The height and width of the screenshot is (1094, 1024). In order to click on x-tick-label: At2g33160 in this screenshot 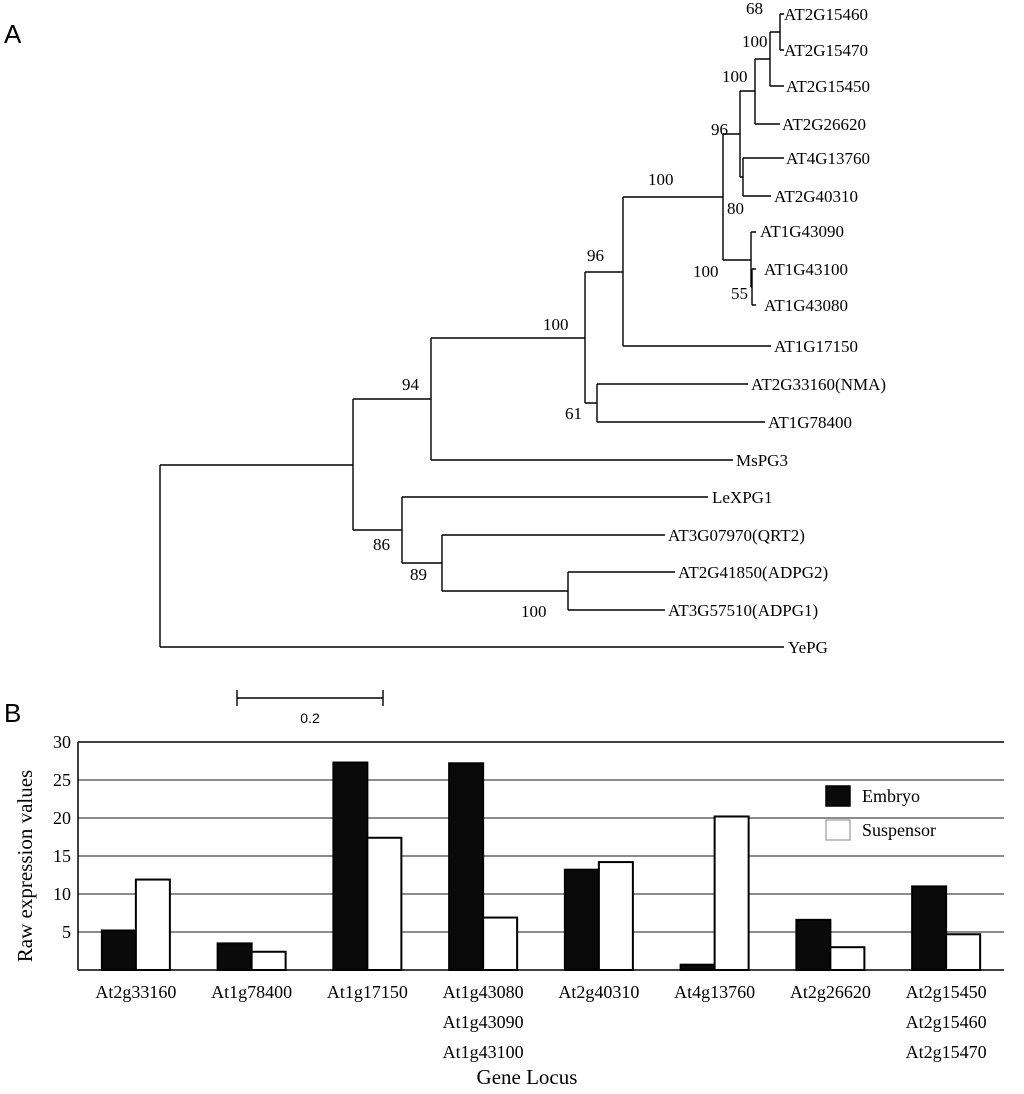, I will do `click(135, 992)`.